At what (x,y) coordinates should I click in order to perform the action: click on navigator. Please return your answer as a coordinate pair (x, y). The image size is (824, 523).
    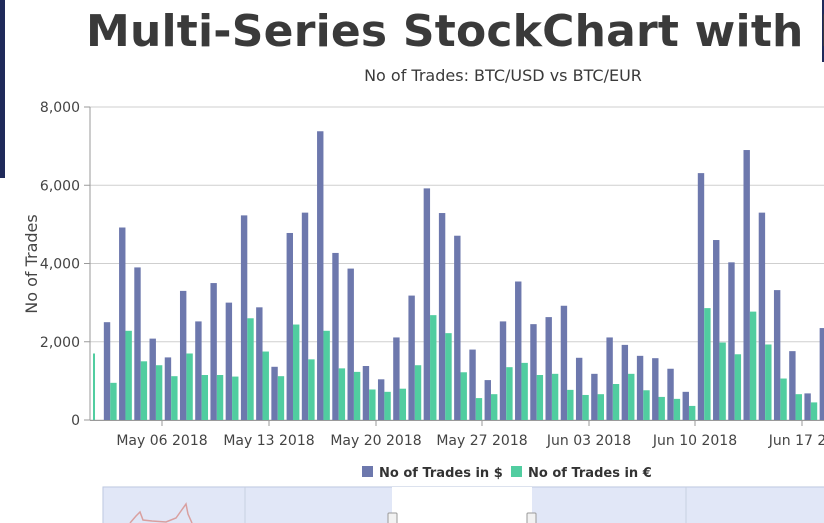
    Looking at the image, I should click on (463, 504).